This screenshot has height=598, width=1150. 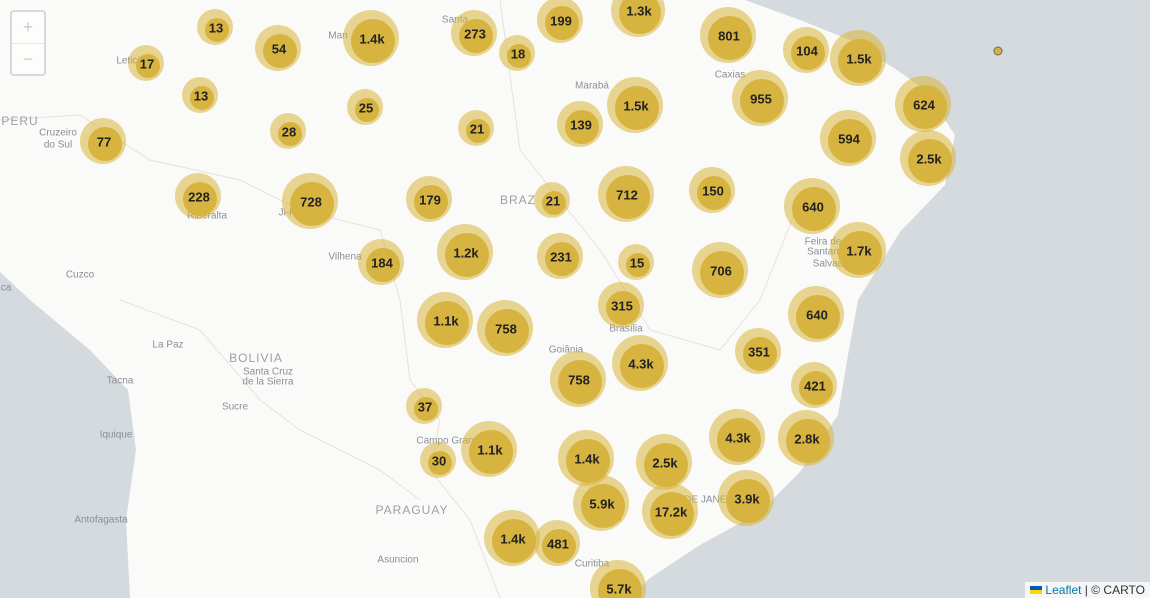 What do you see at coordinates (28, 28) in the screenshot?
I see `zoom-in: +` at bounding box center [28, 28].